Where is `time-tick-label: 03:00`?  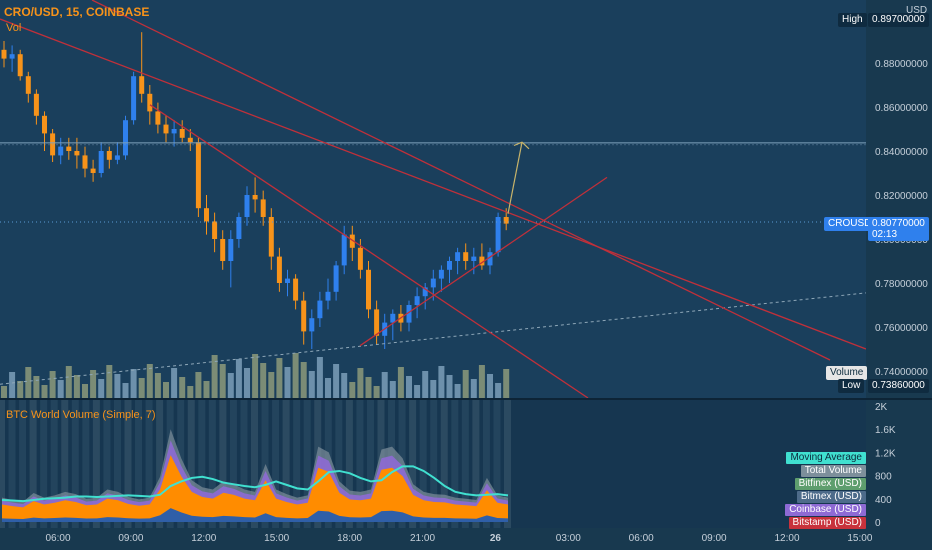
time-tick-label: 03:00 is located at coordinates (568, 538).